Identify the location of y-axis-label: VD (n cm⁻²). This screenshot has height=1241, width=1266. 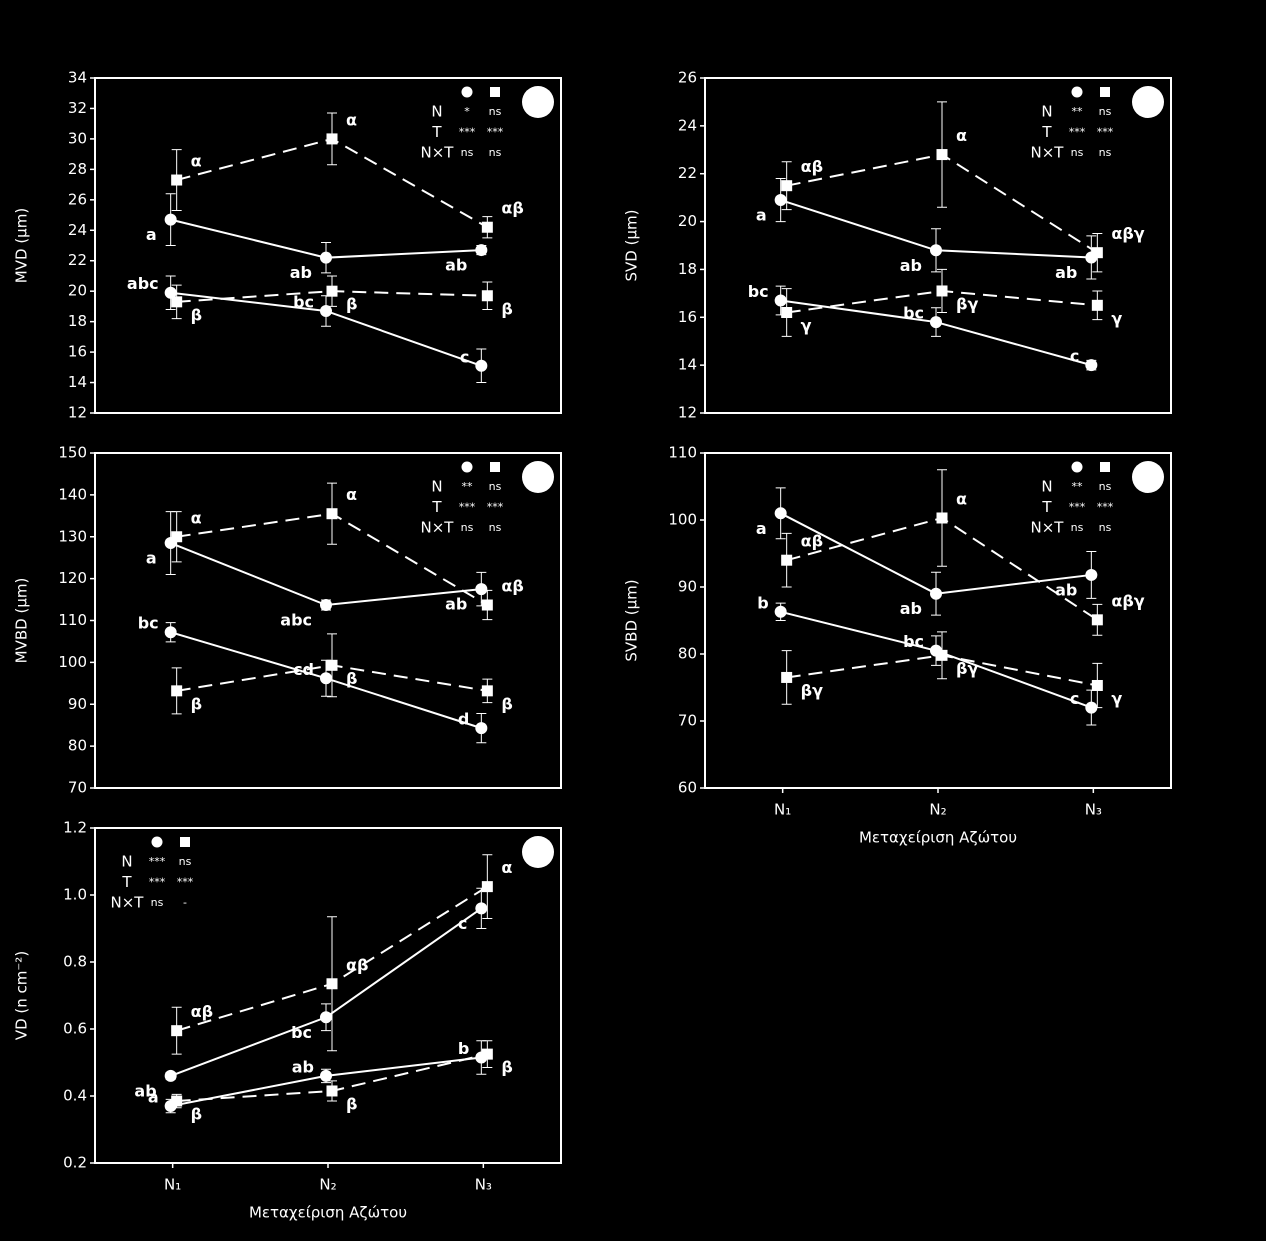
(22, 995).